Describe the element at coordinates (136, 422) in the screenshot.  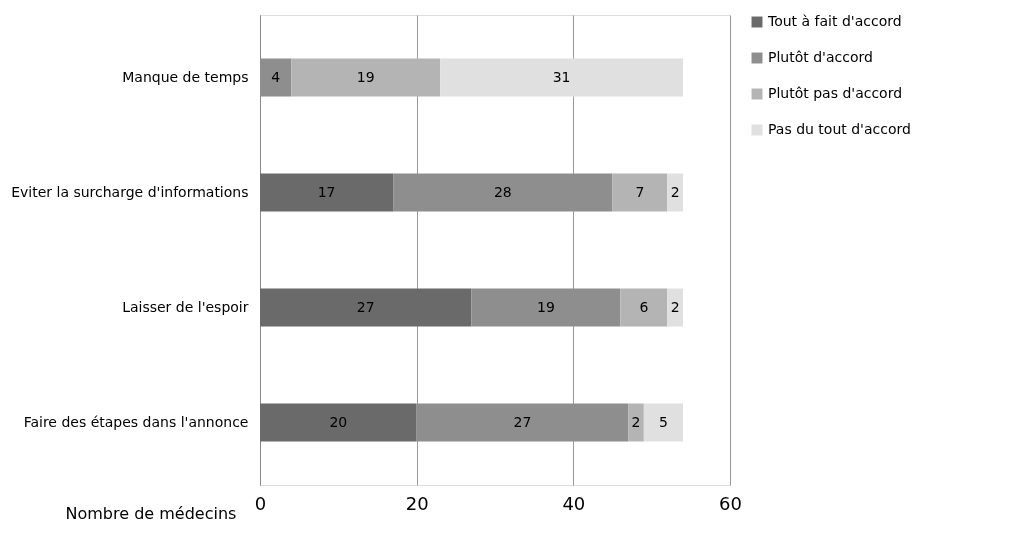
I see `y-tick-label: Faire des étapes dans l'annonce` at that location.